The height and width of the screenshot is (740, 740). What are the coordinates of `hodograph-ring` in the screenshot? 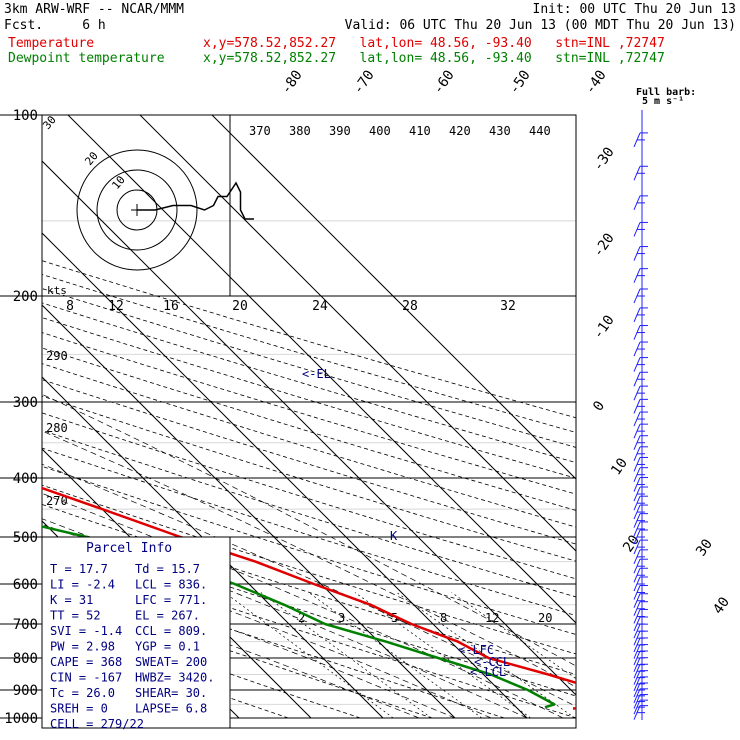 It's located at (137, 210).